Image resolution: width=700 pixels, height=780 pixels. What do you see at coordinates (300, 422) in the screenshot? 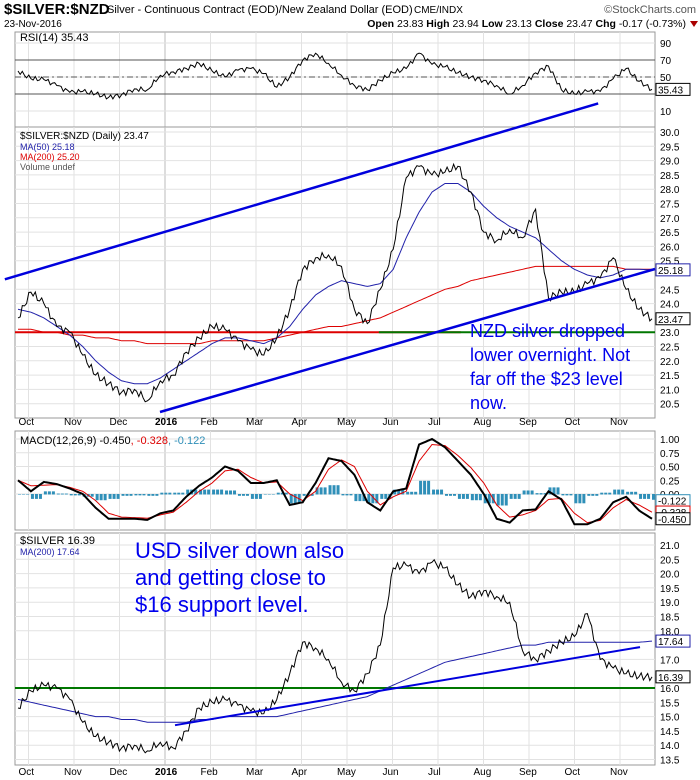
I see `x-tick-label: Apr` at bounding box center [300, 422].